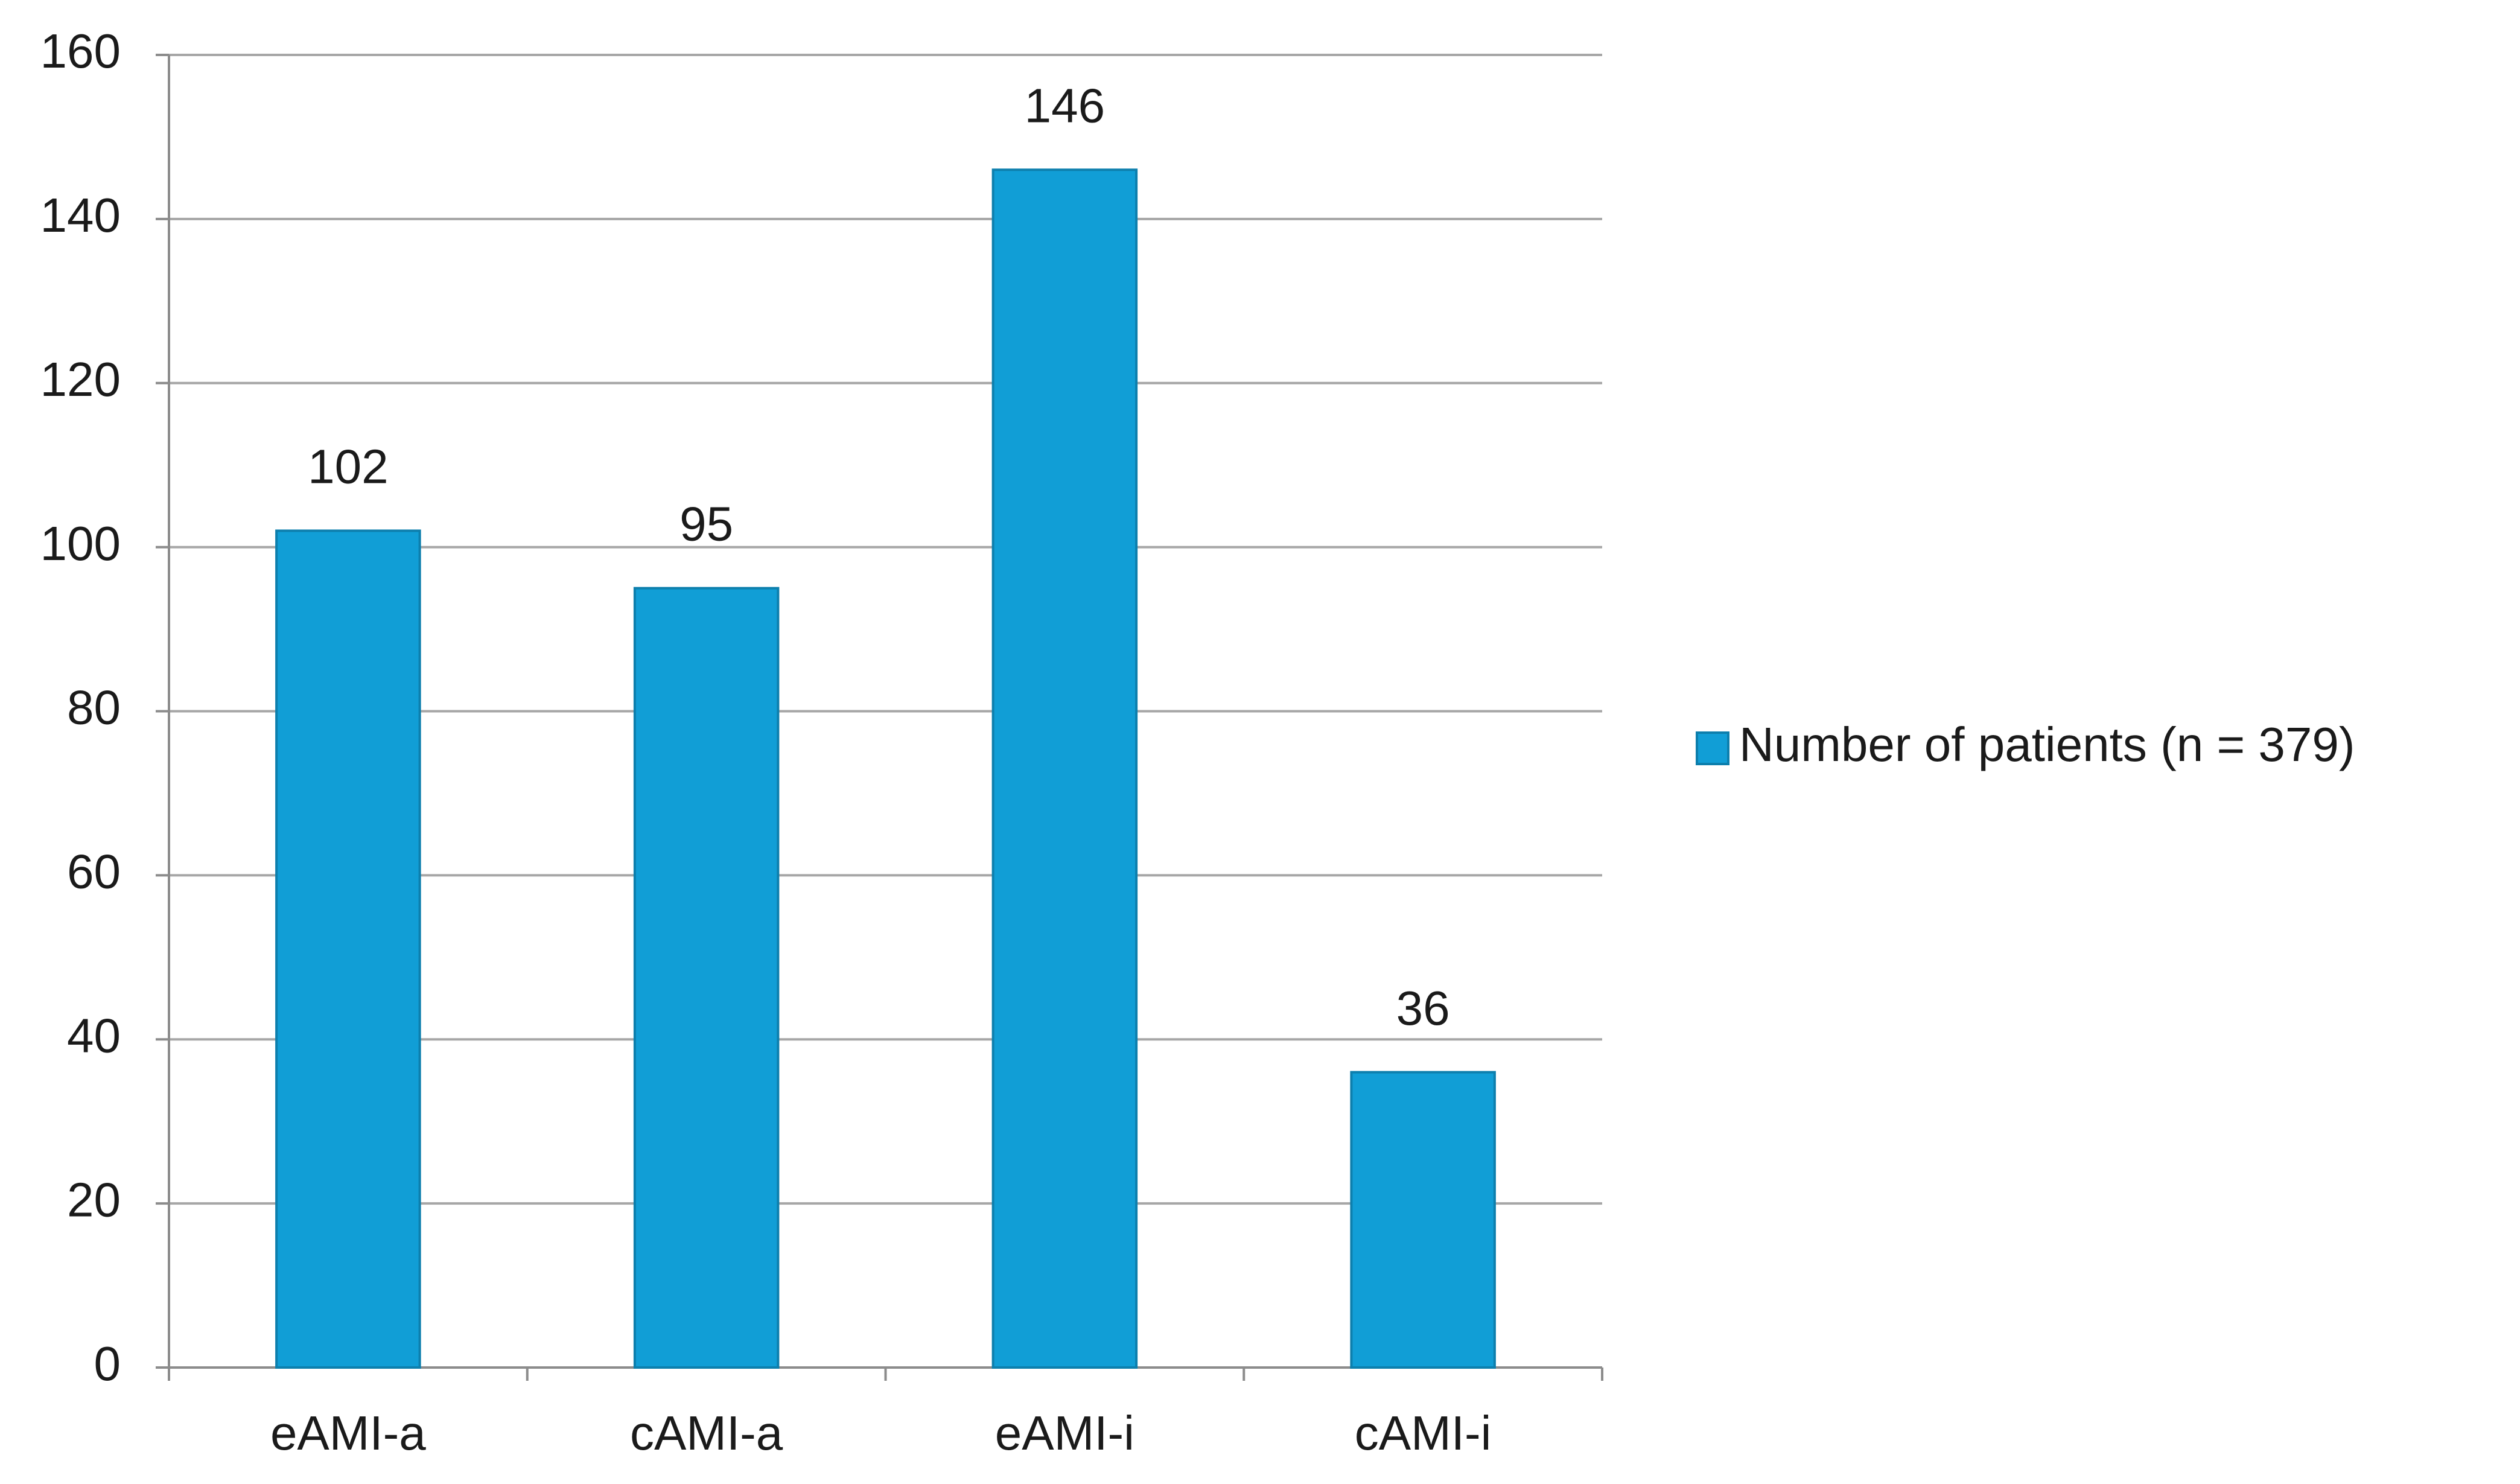 The image size is (2520, 1484). Describe the element at coordinates (1424, 1433) in the screenshot. I see `x-tick-label: cAMI-i` at that location.